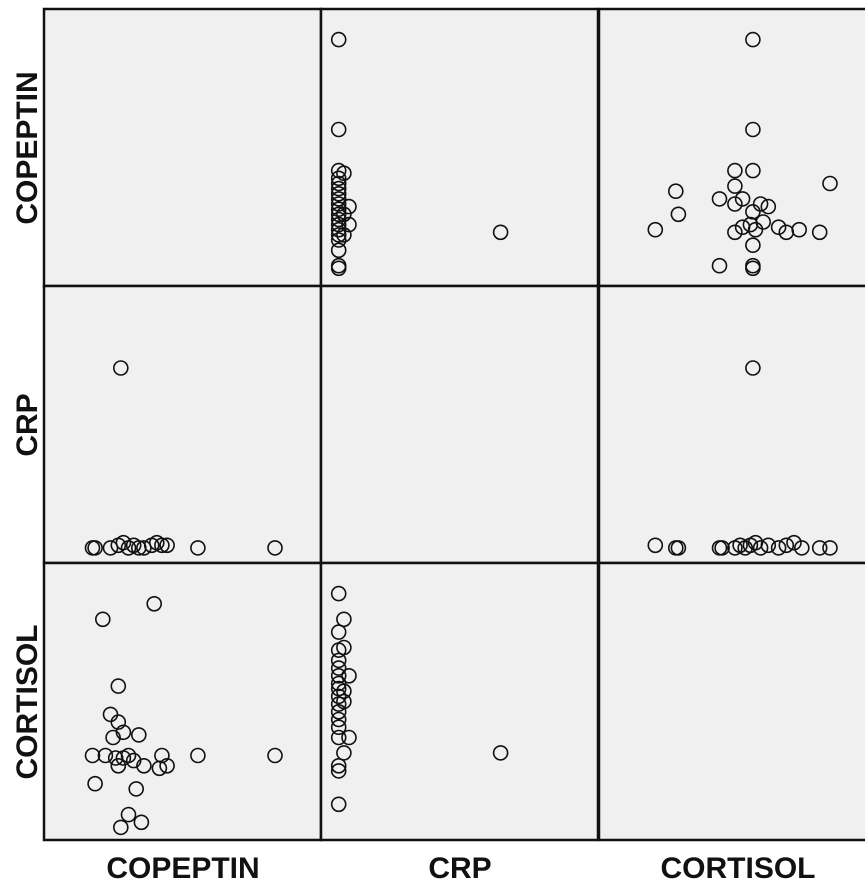 This screenshot has width=865, height=885. I want to click on panel-cortisol-vs-cortisol, so click(731, 701).